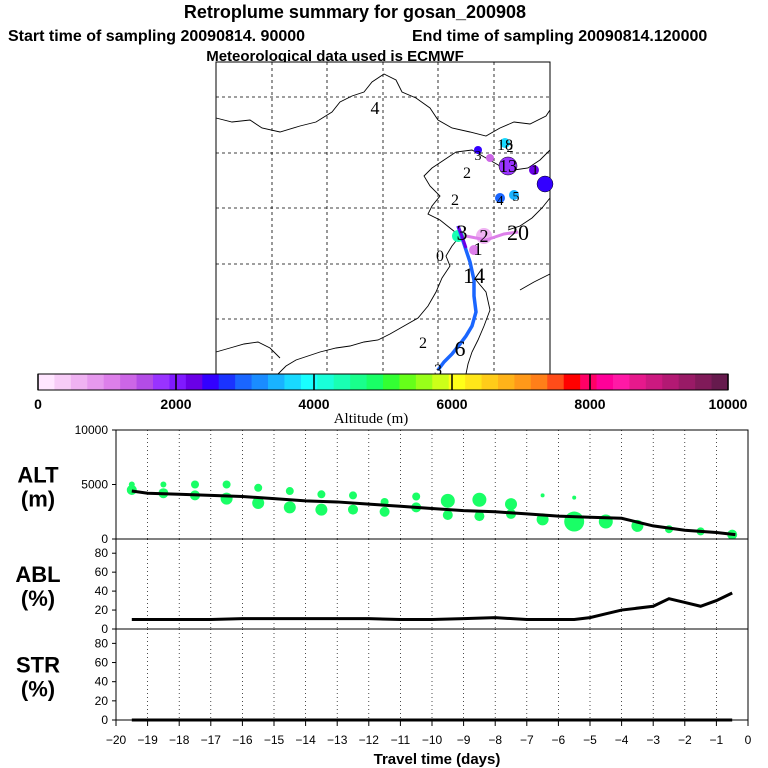 The image size is (768, 768). Describe the element at coordinates (518, 232) in the screenshot. I see `map-number-label: 20` at that location.